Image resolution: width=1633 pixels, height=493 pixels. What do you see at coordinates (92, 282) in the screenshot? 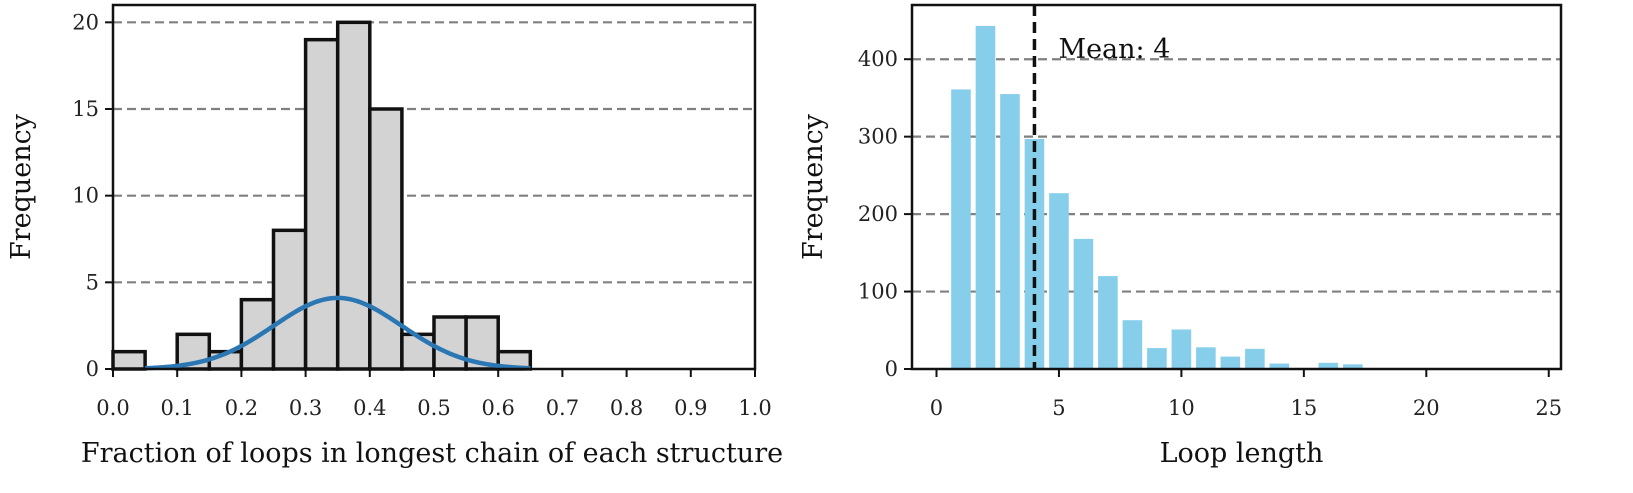
I see `y-tick-label: 5` at bounding box center [92, 282].